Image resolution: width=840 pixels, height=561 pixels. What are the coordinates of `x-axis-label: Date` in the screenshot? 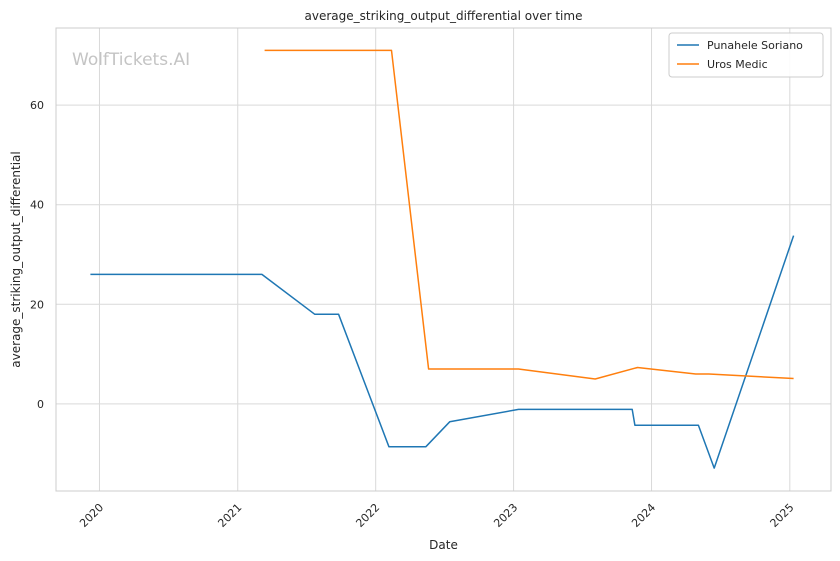 It's located at (443, 545).